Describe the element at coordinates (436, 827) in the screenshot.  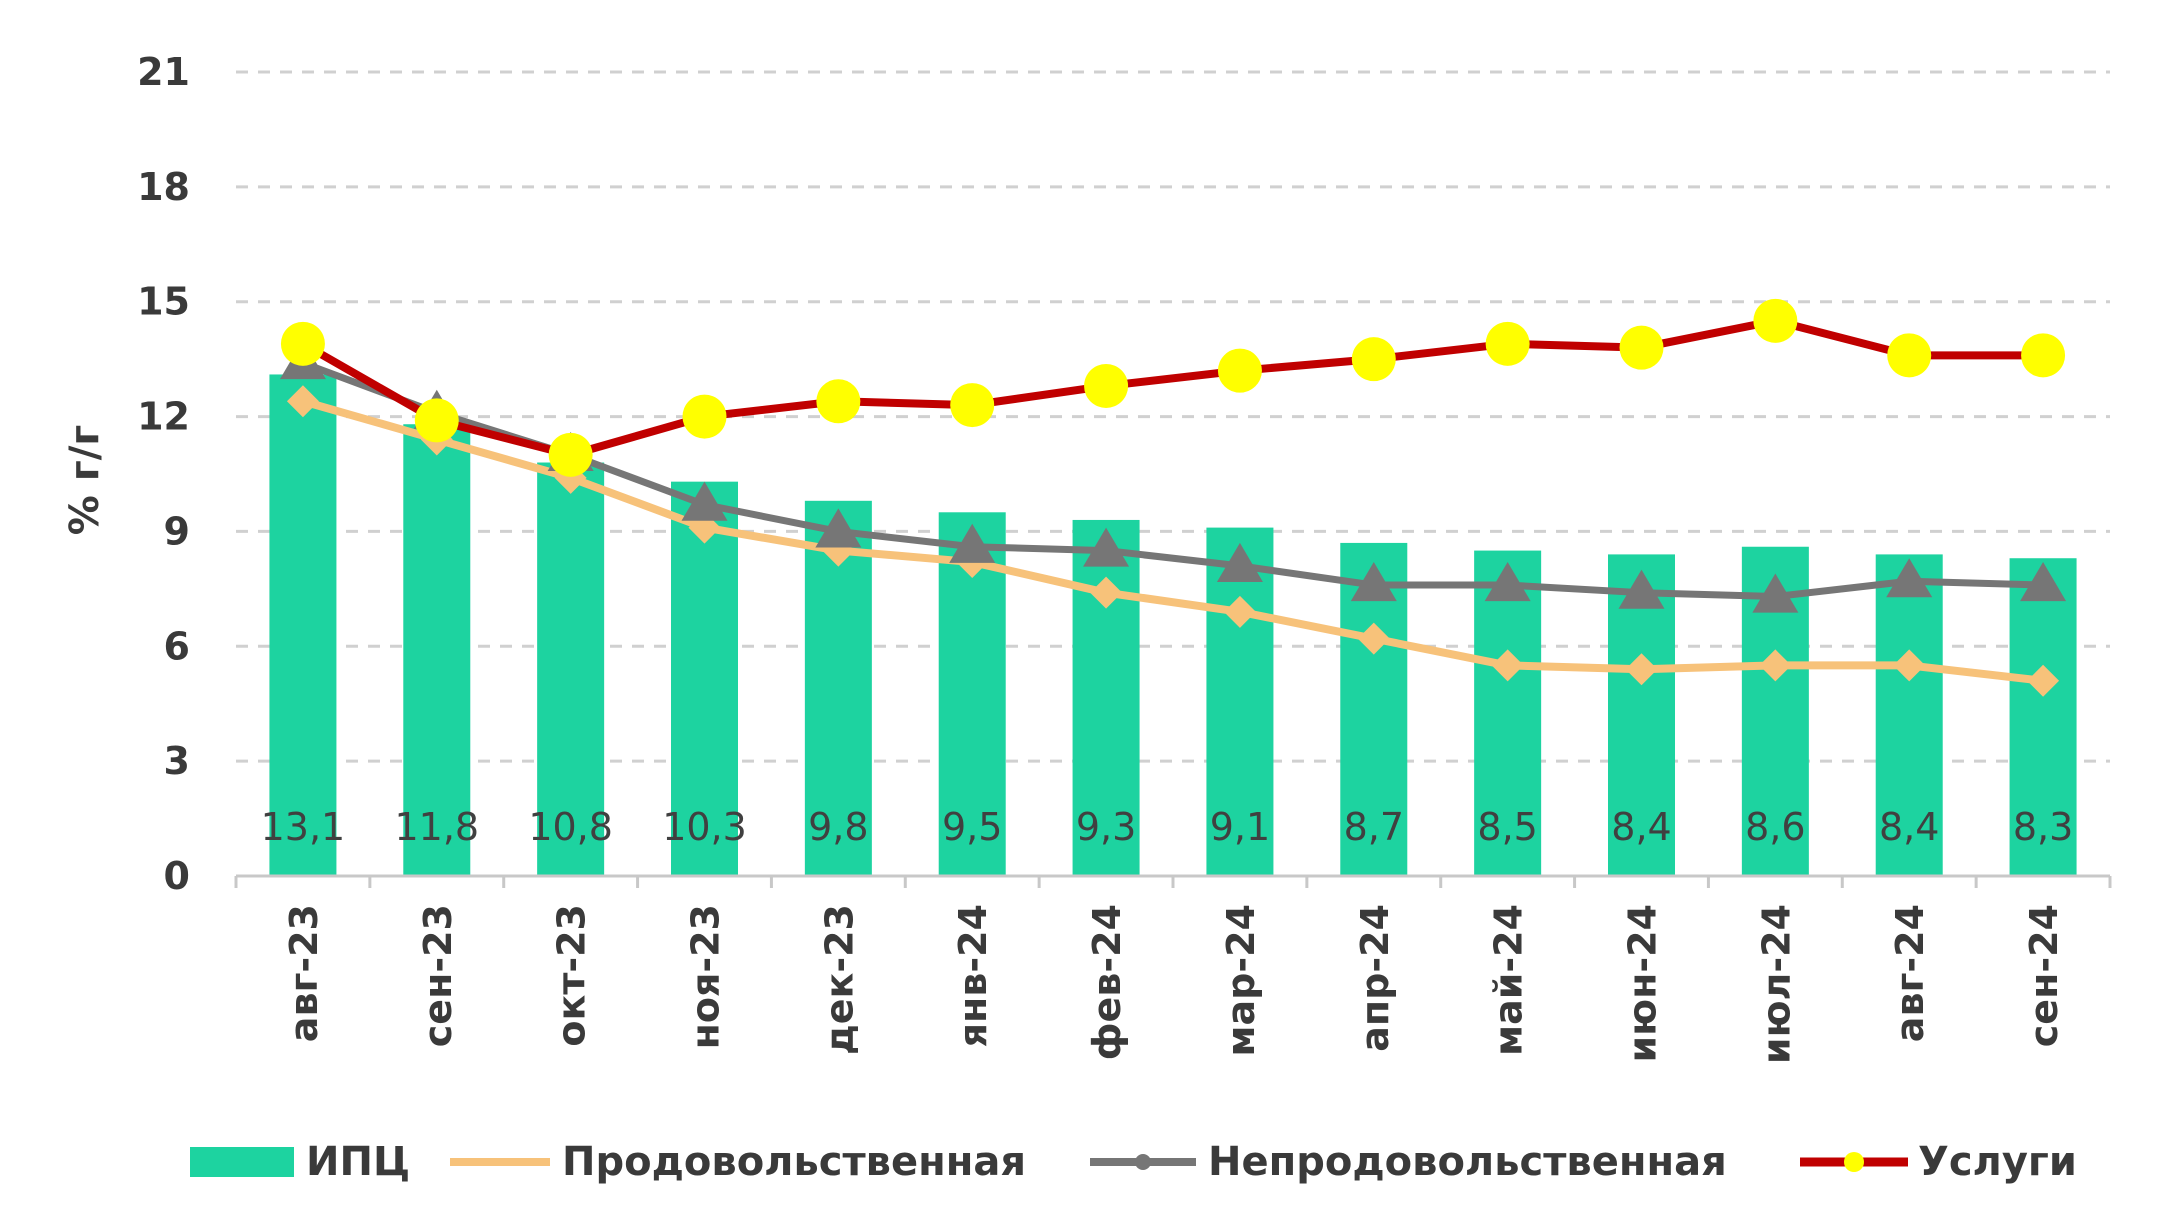
I see `bar-value-label: 11,8` at that location.